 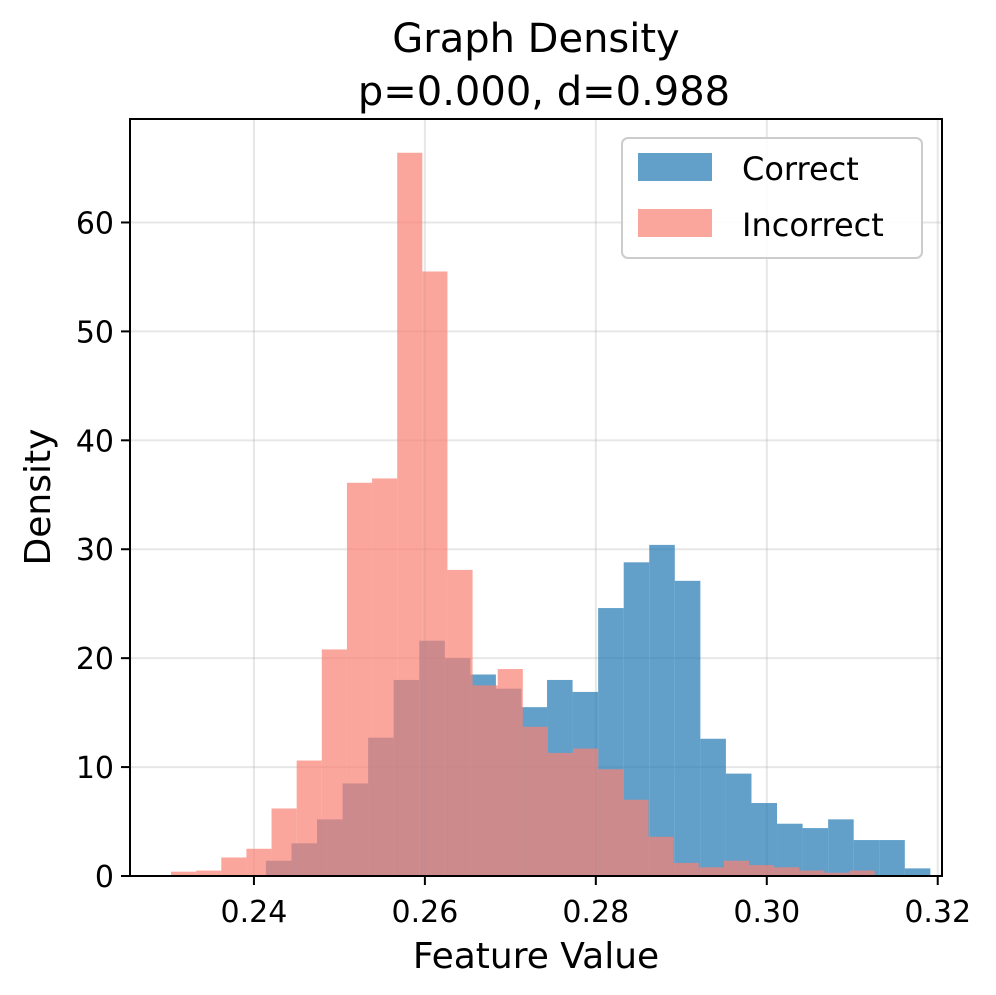 I want to click on x-tick-label-2: 0.28, so click(x=595, y=912).